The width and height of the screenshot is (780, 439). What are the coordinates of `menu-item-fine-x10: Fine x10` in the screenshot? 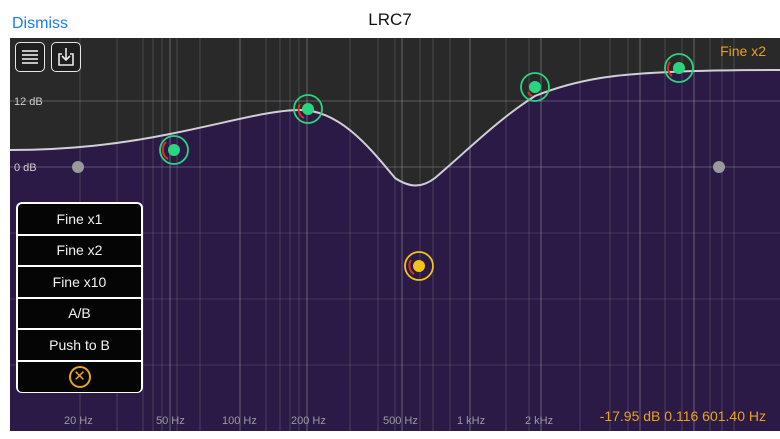 It's located at (79, 282).